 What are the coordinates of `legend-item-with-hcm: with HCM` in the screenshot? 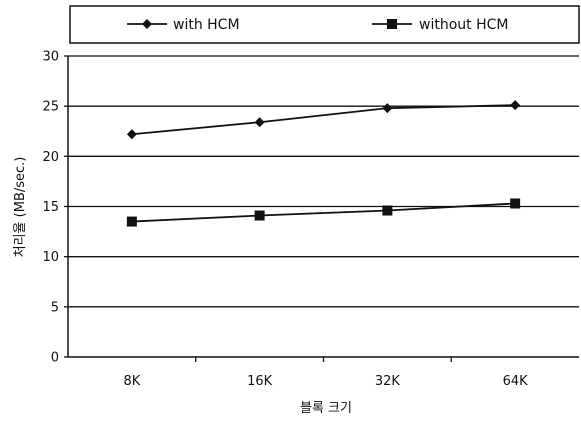 It's located at (183, 25).